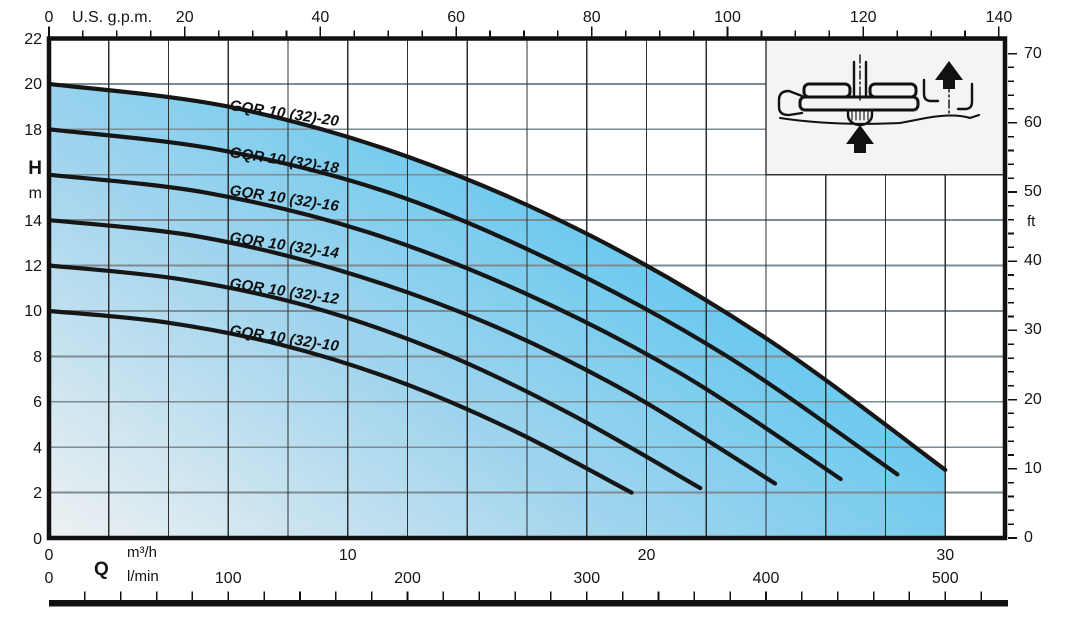  What do you see at coordinates (860, 139) in the screenshot?
I see `inlet-flow-arrow-icon` at bounding box center [860, 139].